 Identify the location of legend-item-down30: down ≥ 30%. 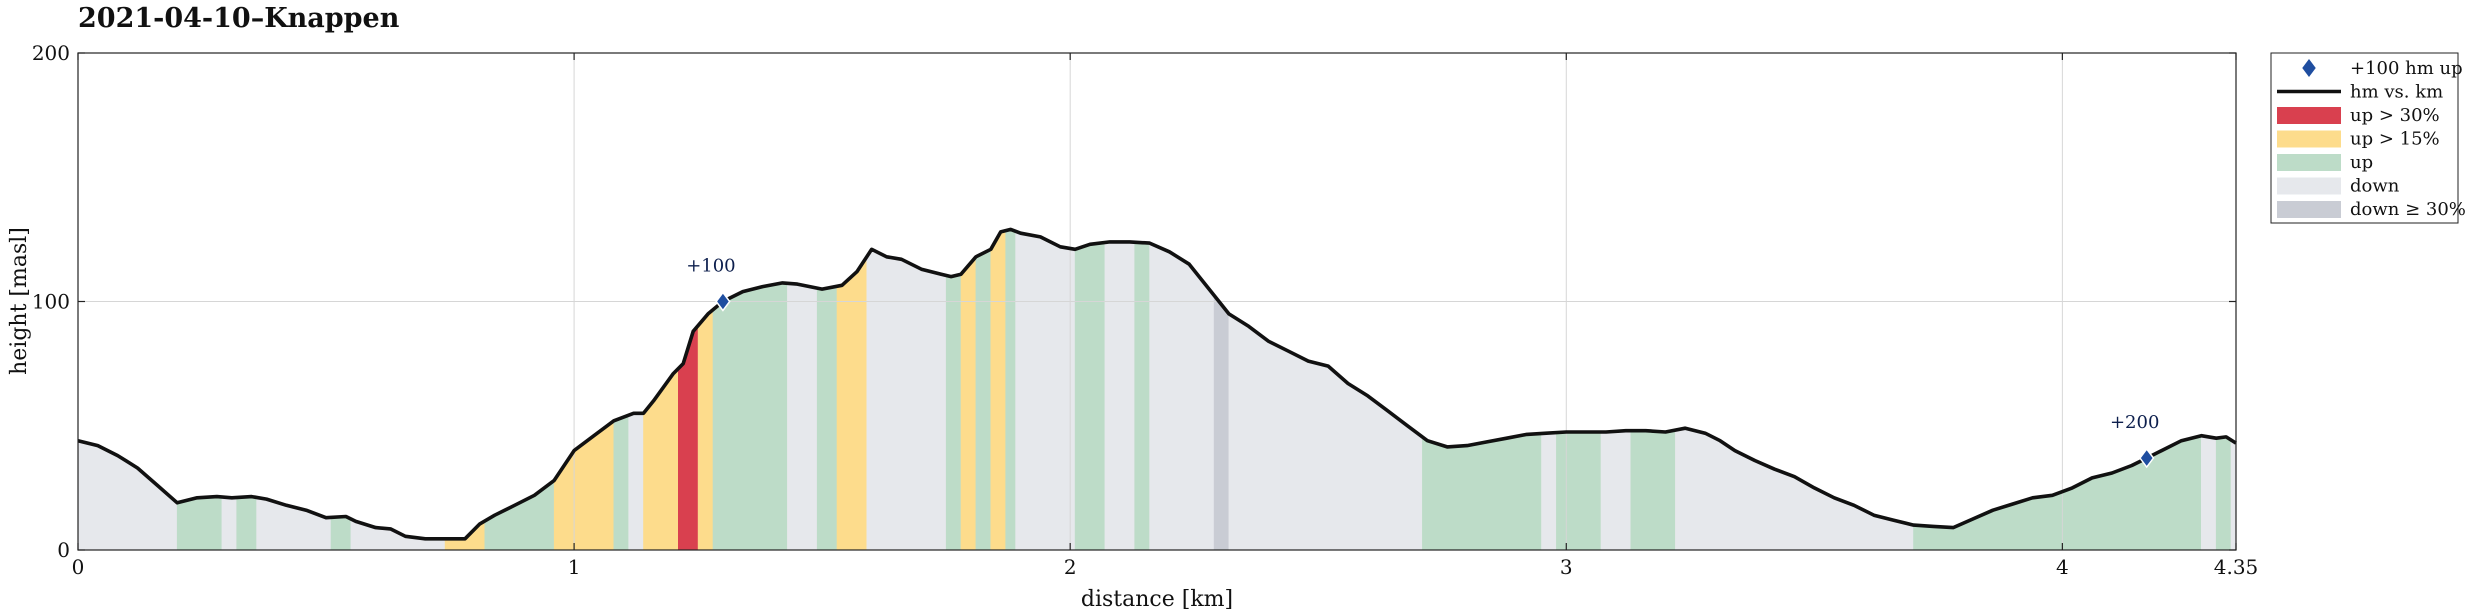
(2371, 209).